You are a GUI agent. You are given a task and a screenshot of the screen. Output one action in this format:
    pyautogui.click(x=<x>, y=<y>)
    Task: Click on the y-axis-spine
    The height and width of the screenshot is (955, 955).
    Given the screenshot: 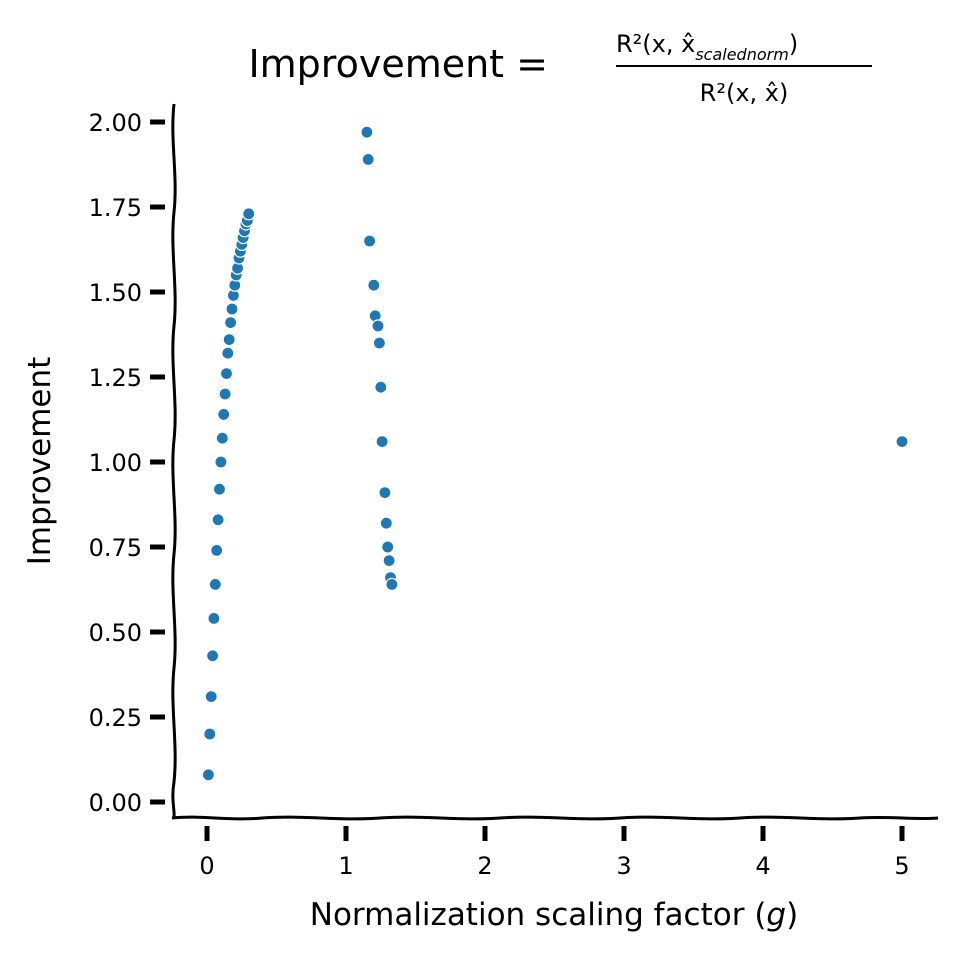 What is the action you would take?
    pyautogui.click(x=174, y=461)
    